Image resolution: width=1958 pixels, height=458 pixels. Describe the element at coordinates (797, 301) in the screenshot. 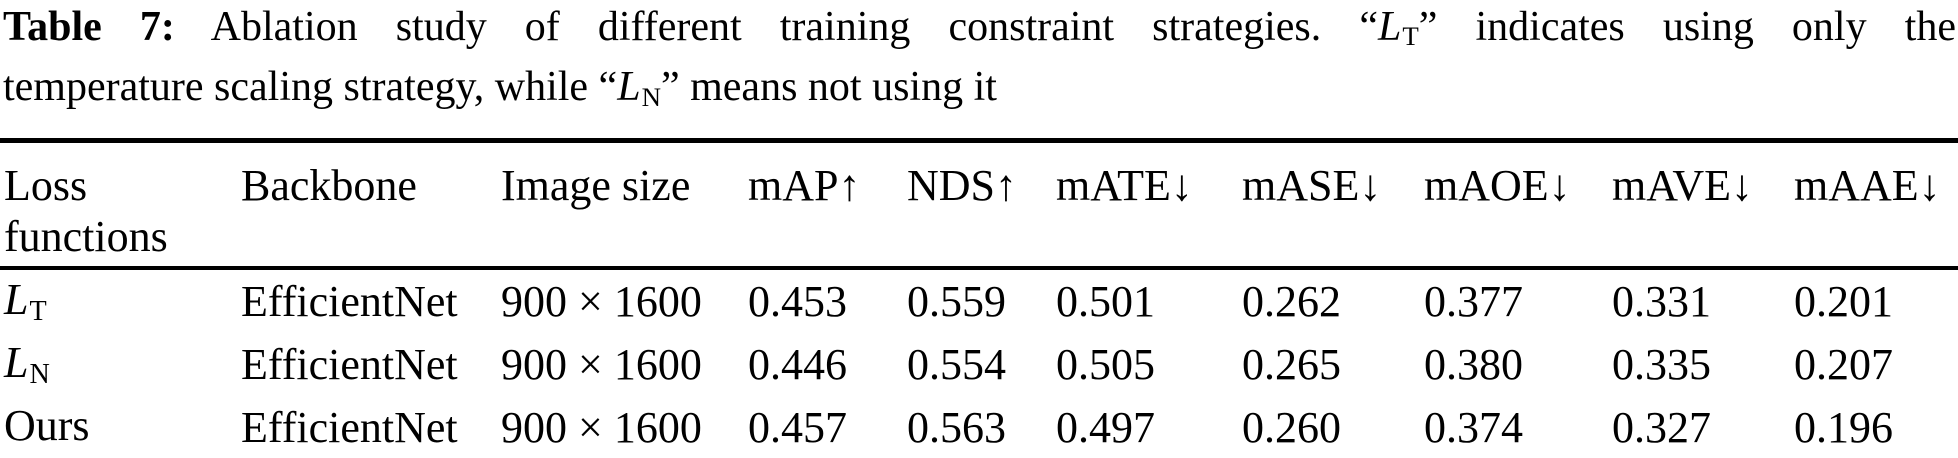

I see `cell-map: 0.453` at that location.